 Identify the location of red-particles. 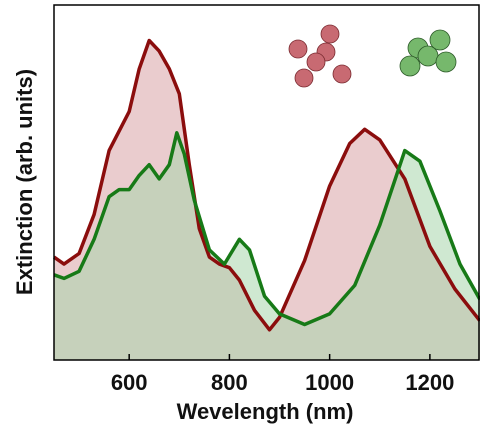
(320, 56).